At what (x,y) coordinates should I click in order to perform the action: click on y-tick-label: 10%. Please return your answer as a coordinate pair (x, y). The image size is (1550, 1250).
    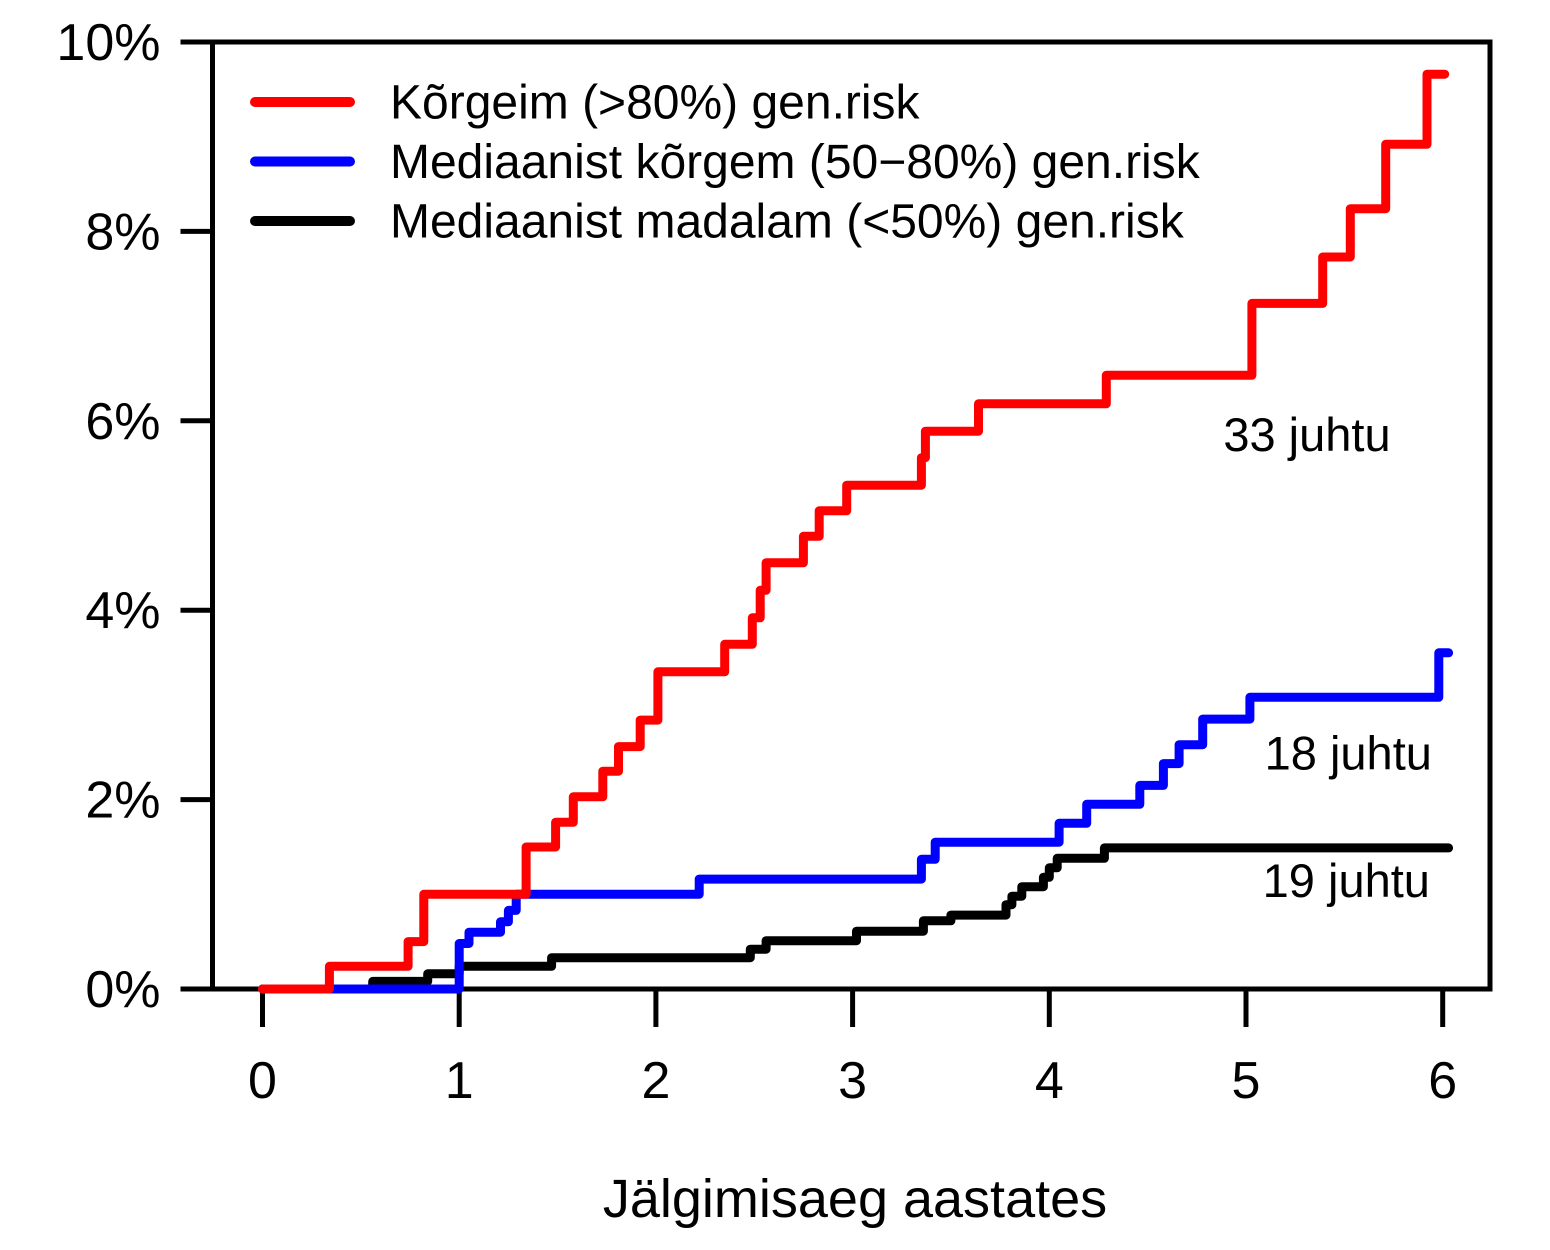
    Looking at the image, I should click on (108, 43).